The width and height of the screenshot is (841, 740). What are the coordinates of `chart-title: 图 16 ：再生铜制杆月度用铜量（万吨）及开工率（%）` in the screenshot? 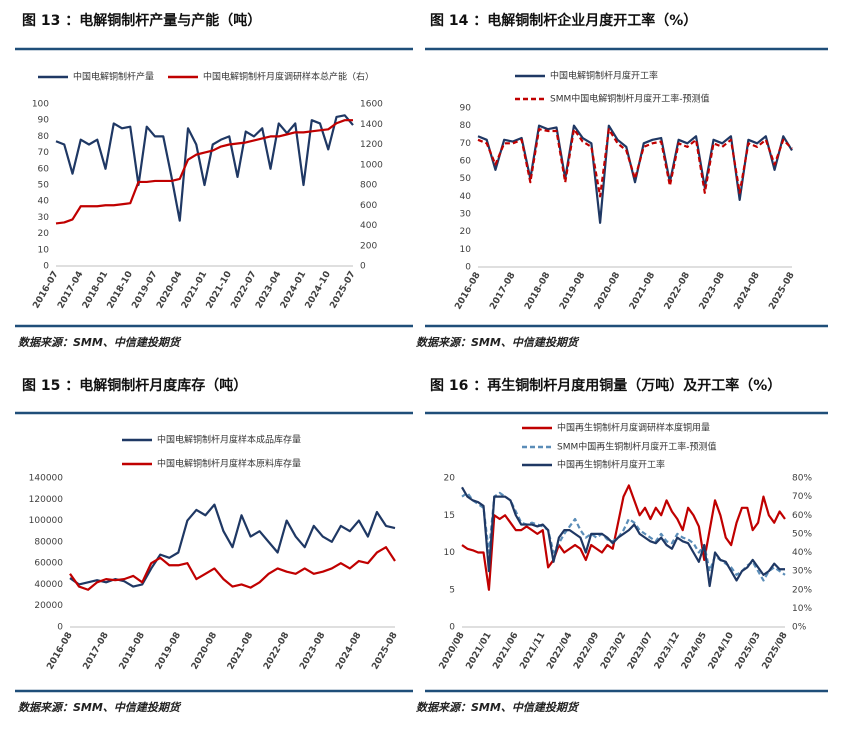 It's located at (605, 385).